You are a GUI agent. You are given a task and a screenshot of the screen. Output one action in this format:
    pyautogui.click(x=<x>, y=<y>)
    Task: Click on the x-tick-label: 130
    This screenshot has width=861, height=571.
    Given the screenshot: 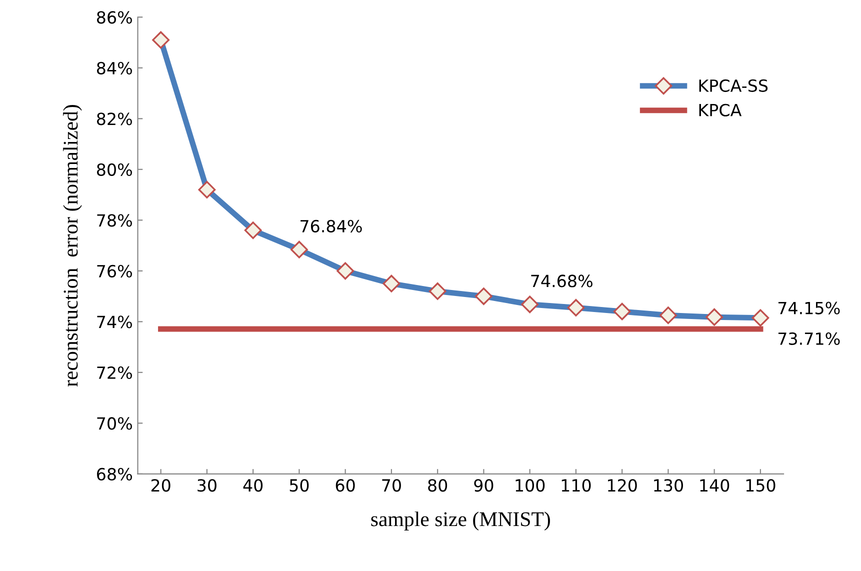 What is the action you would take?
    pyautogui.click(x=668, y=485)
    